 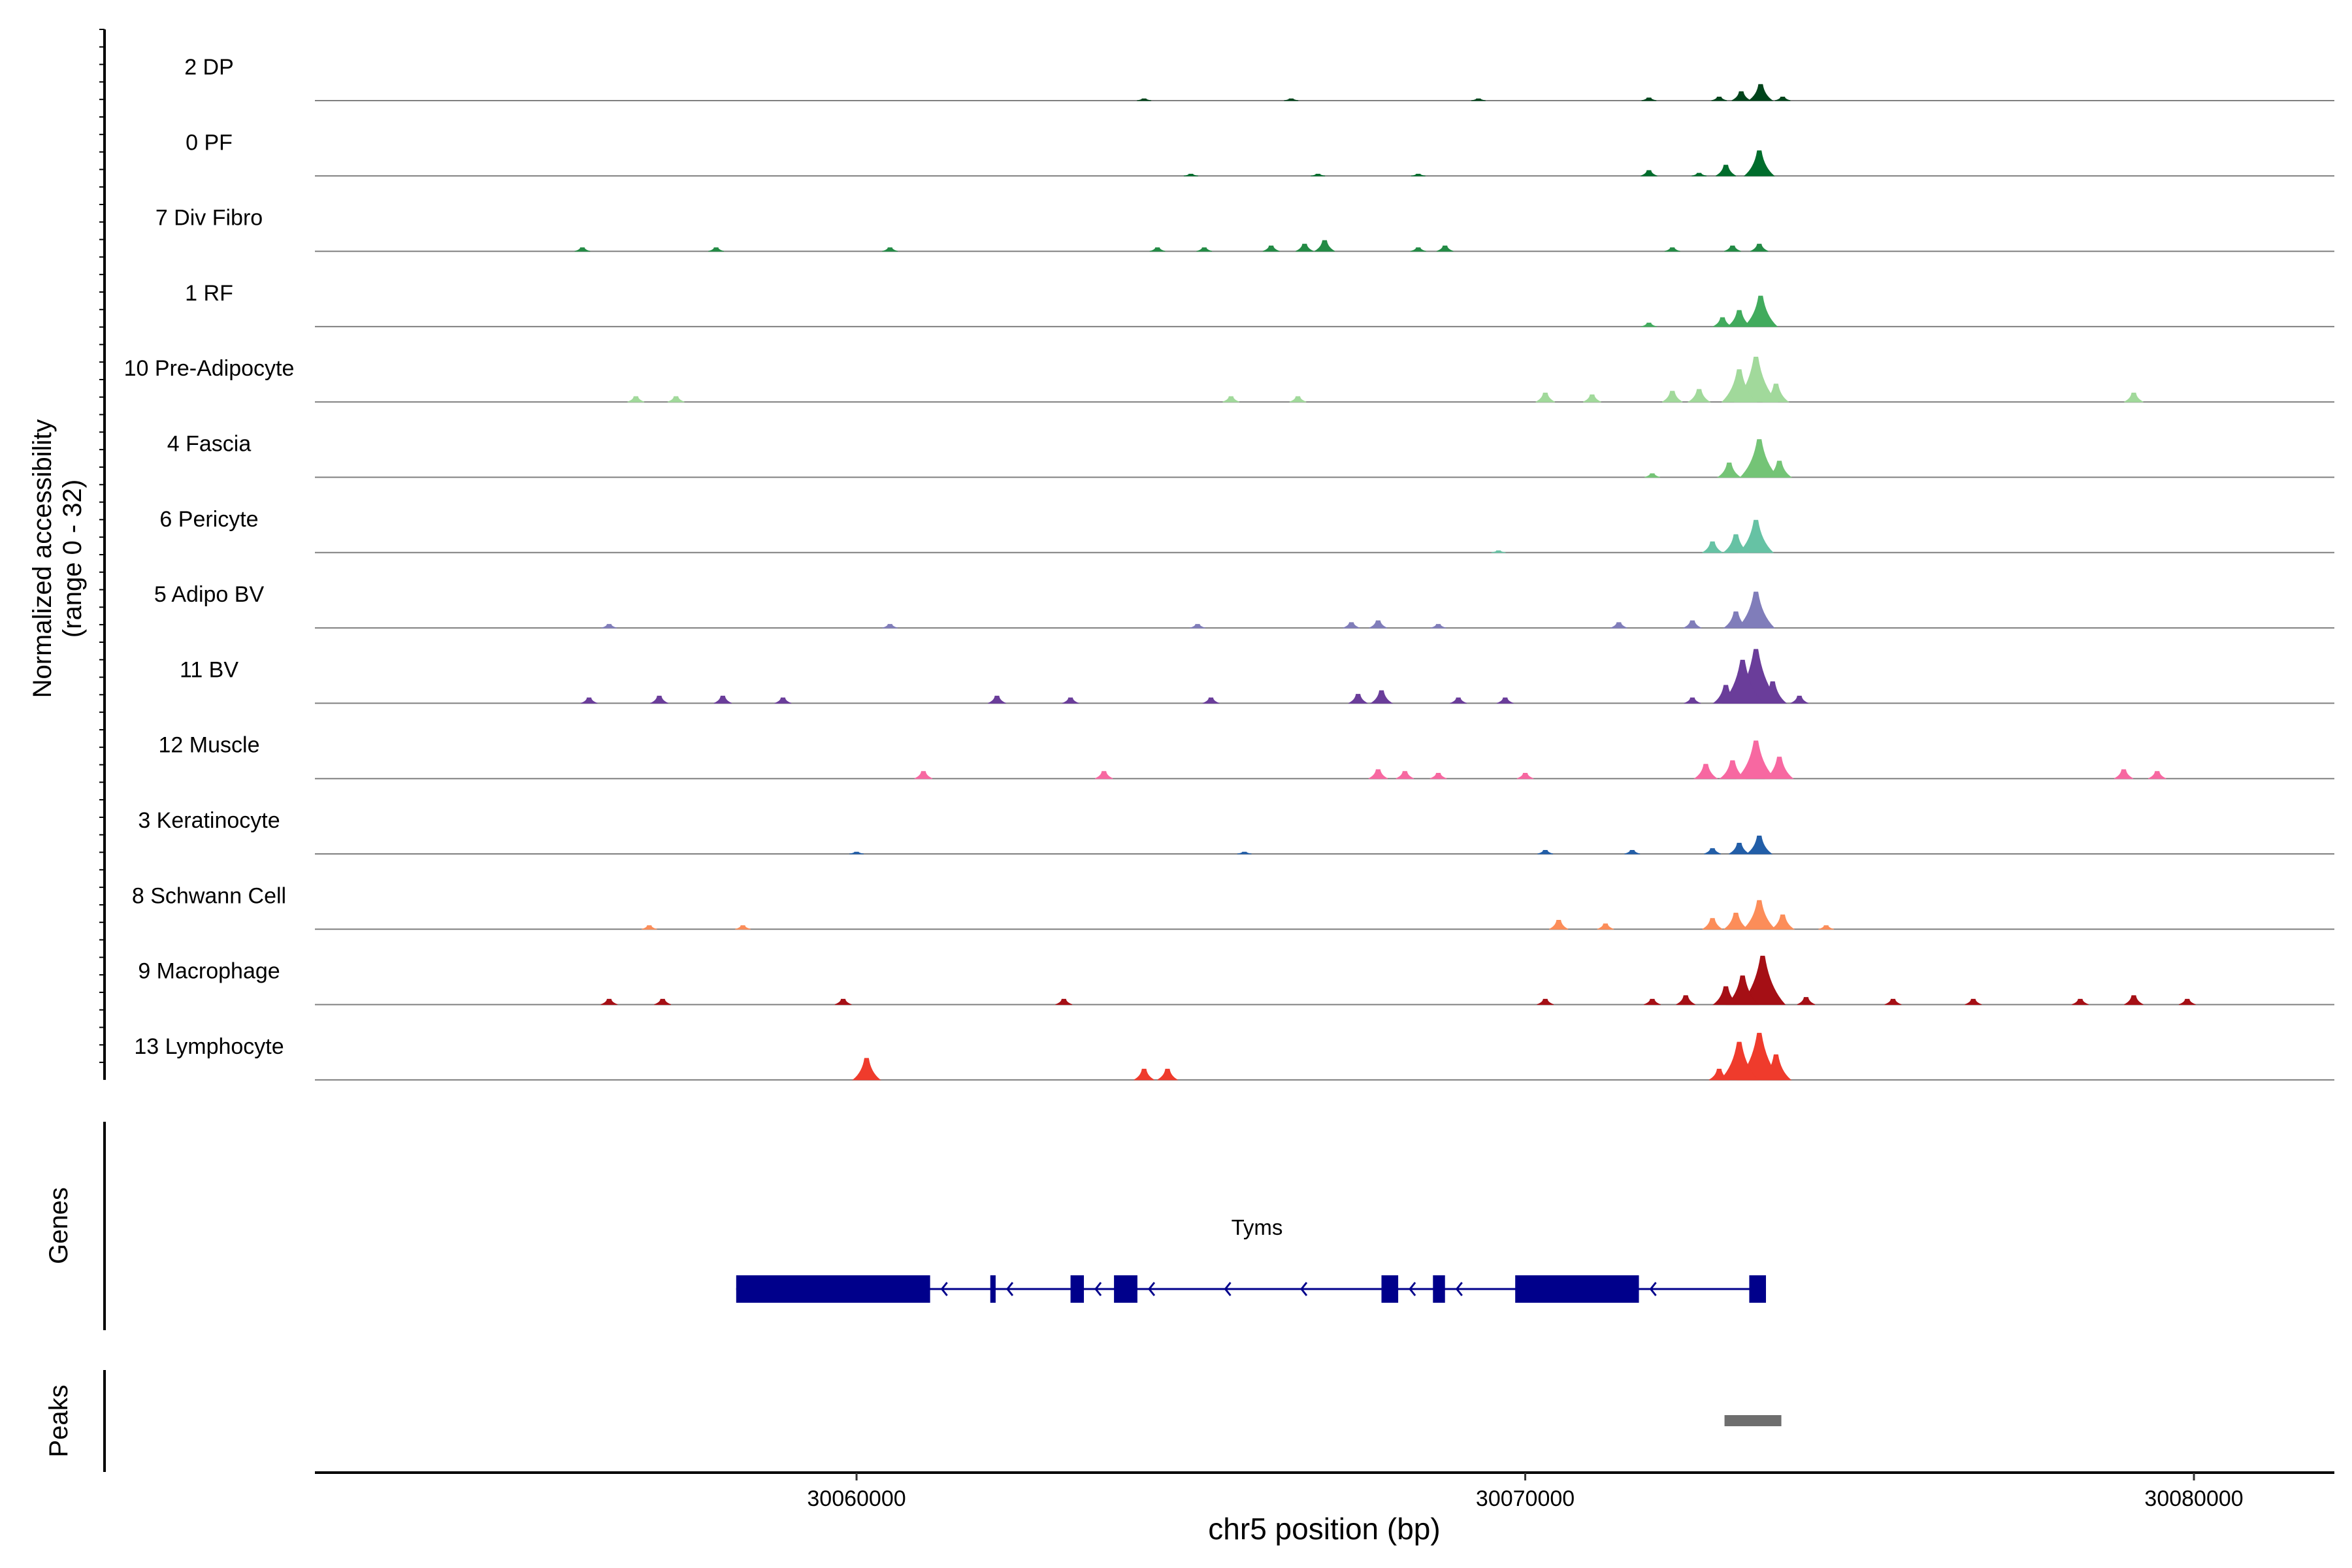 I want to click on track-5: 4 Fascia, so click(x=1250, y=455).